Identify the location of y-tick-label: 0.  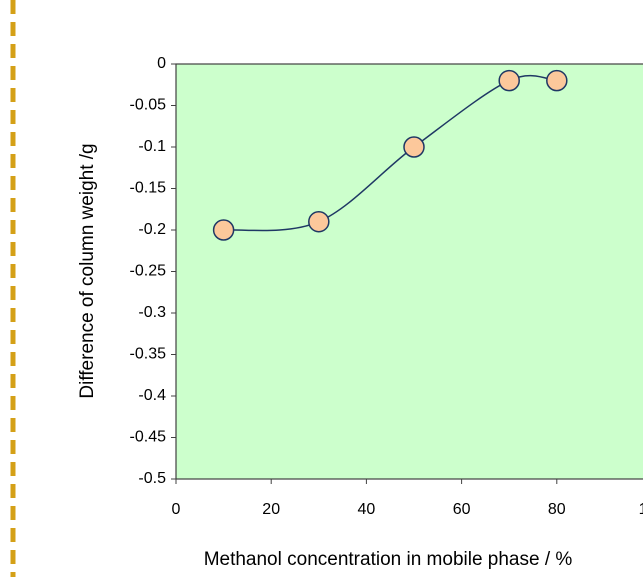
(161, 63).